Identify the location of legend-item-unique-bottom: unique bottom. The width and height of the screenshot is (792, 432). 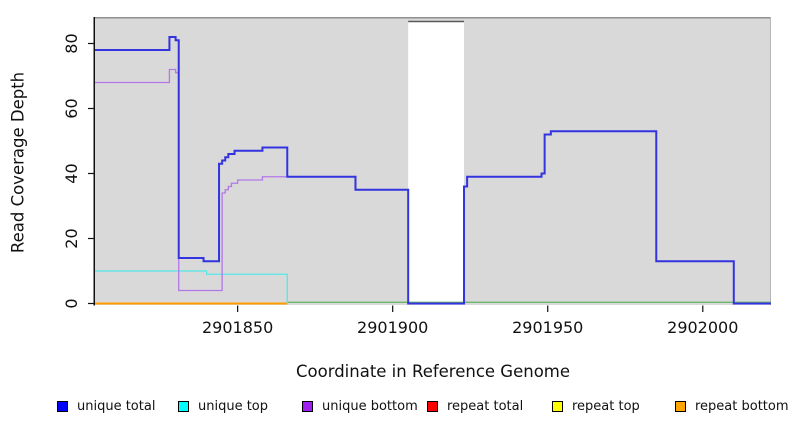
(360, 406).